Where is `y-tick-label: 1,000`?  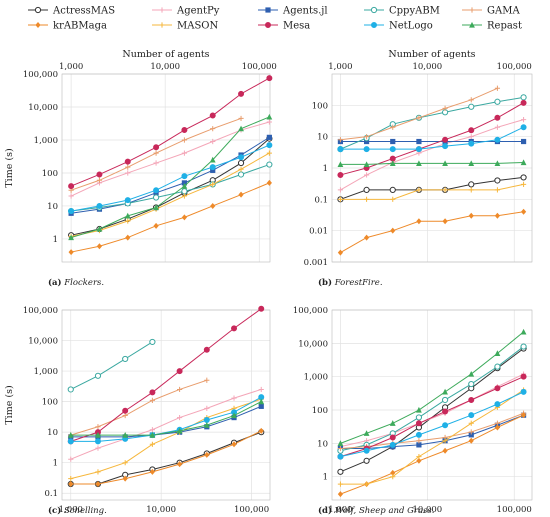 y-tick-label: 1,000 is located at coordinates (316, 378).